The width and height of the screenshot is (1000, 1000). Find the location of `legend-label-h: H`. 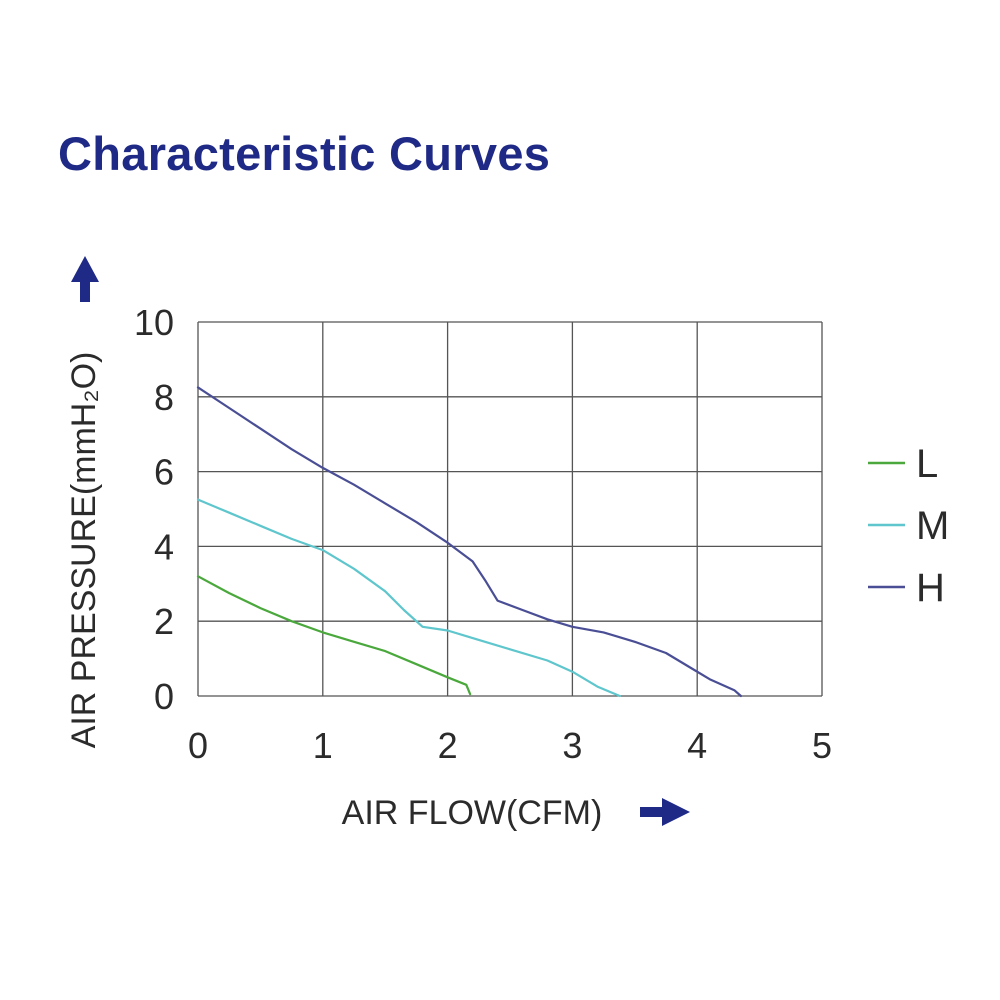

legend-label-h: H is located at coordinates (930, 588).